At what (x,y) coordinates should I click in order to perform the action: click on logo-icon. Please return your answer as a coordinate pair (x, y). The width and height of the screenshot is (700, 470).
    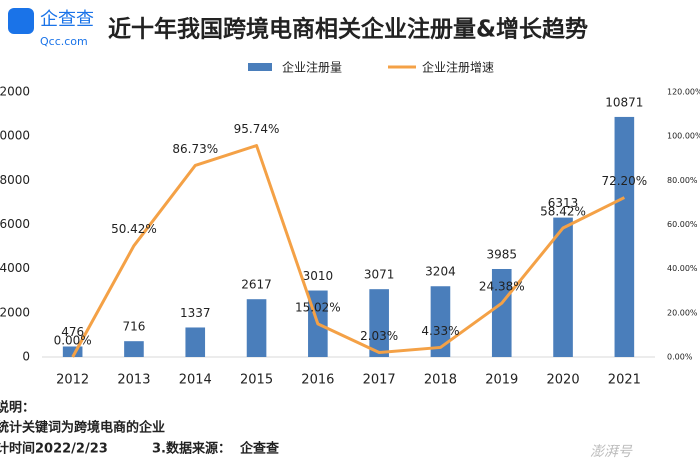
    Looking at the image, I should click on (21, 21).